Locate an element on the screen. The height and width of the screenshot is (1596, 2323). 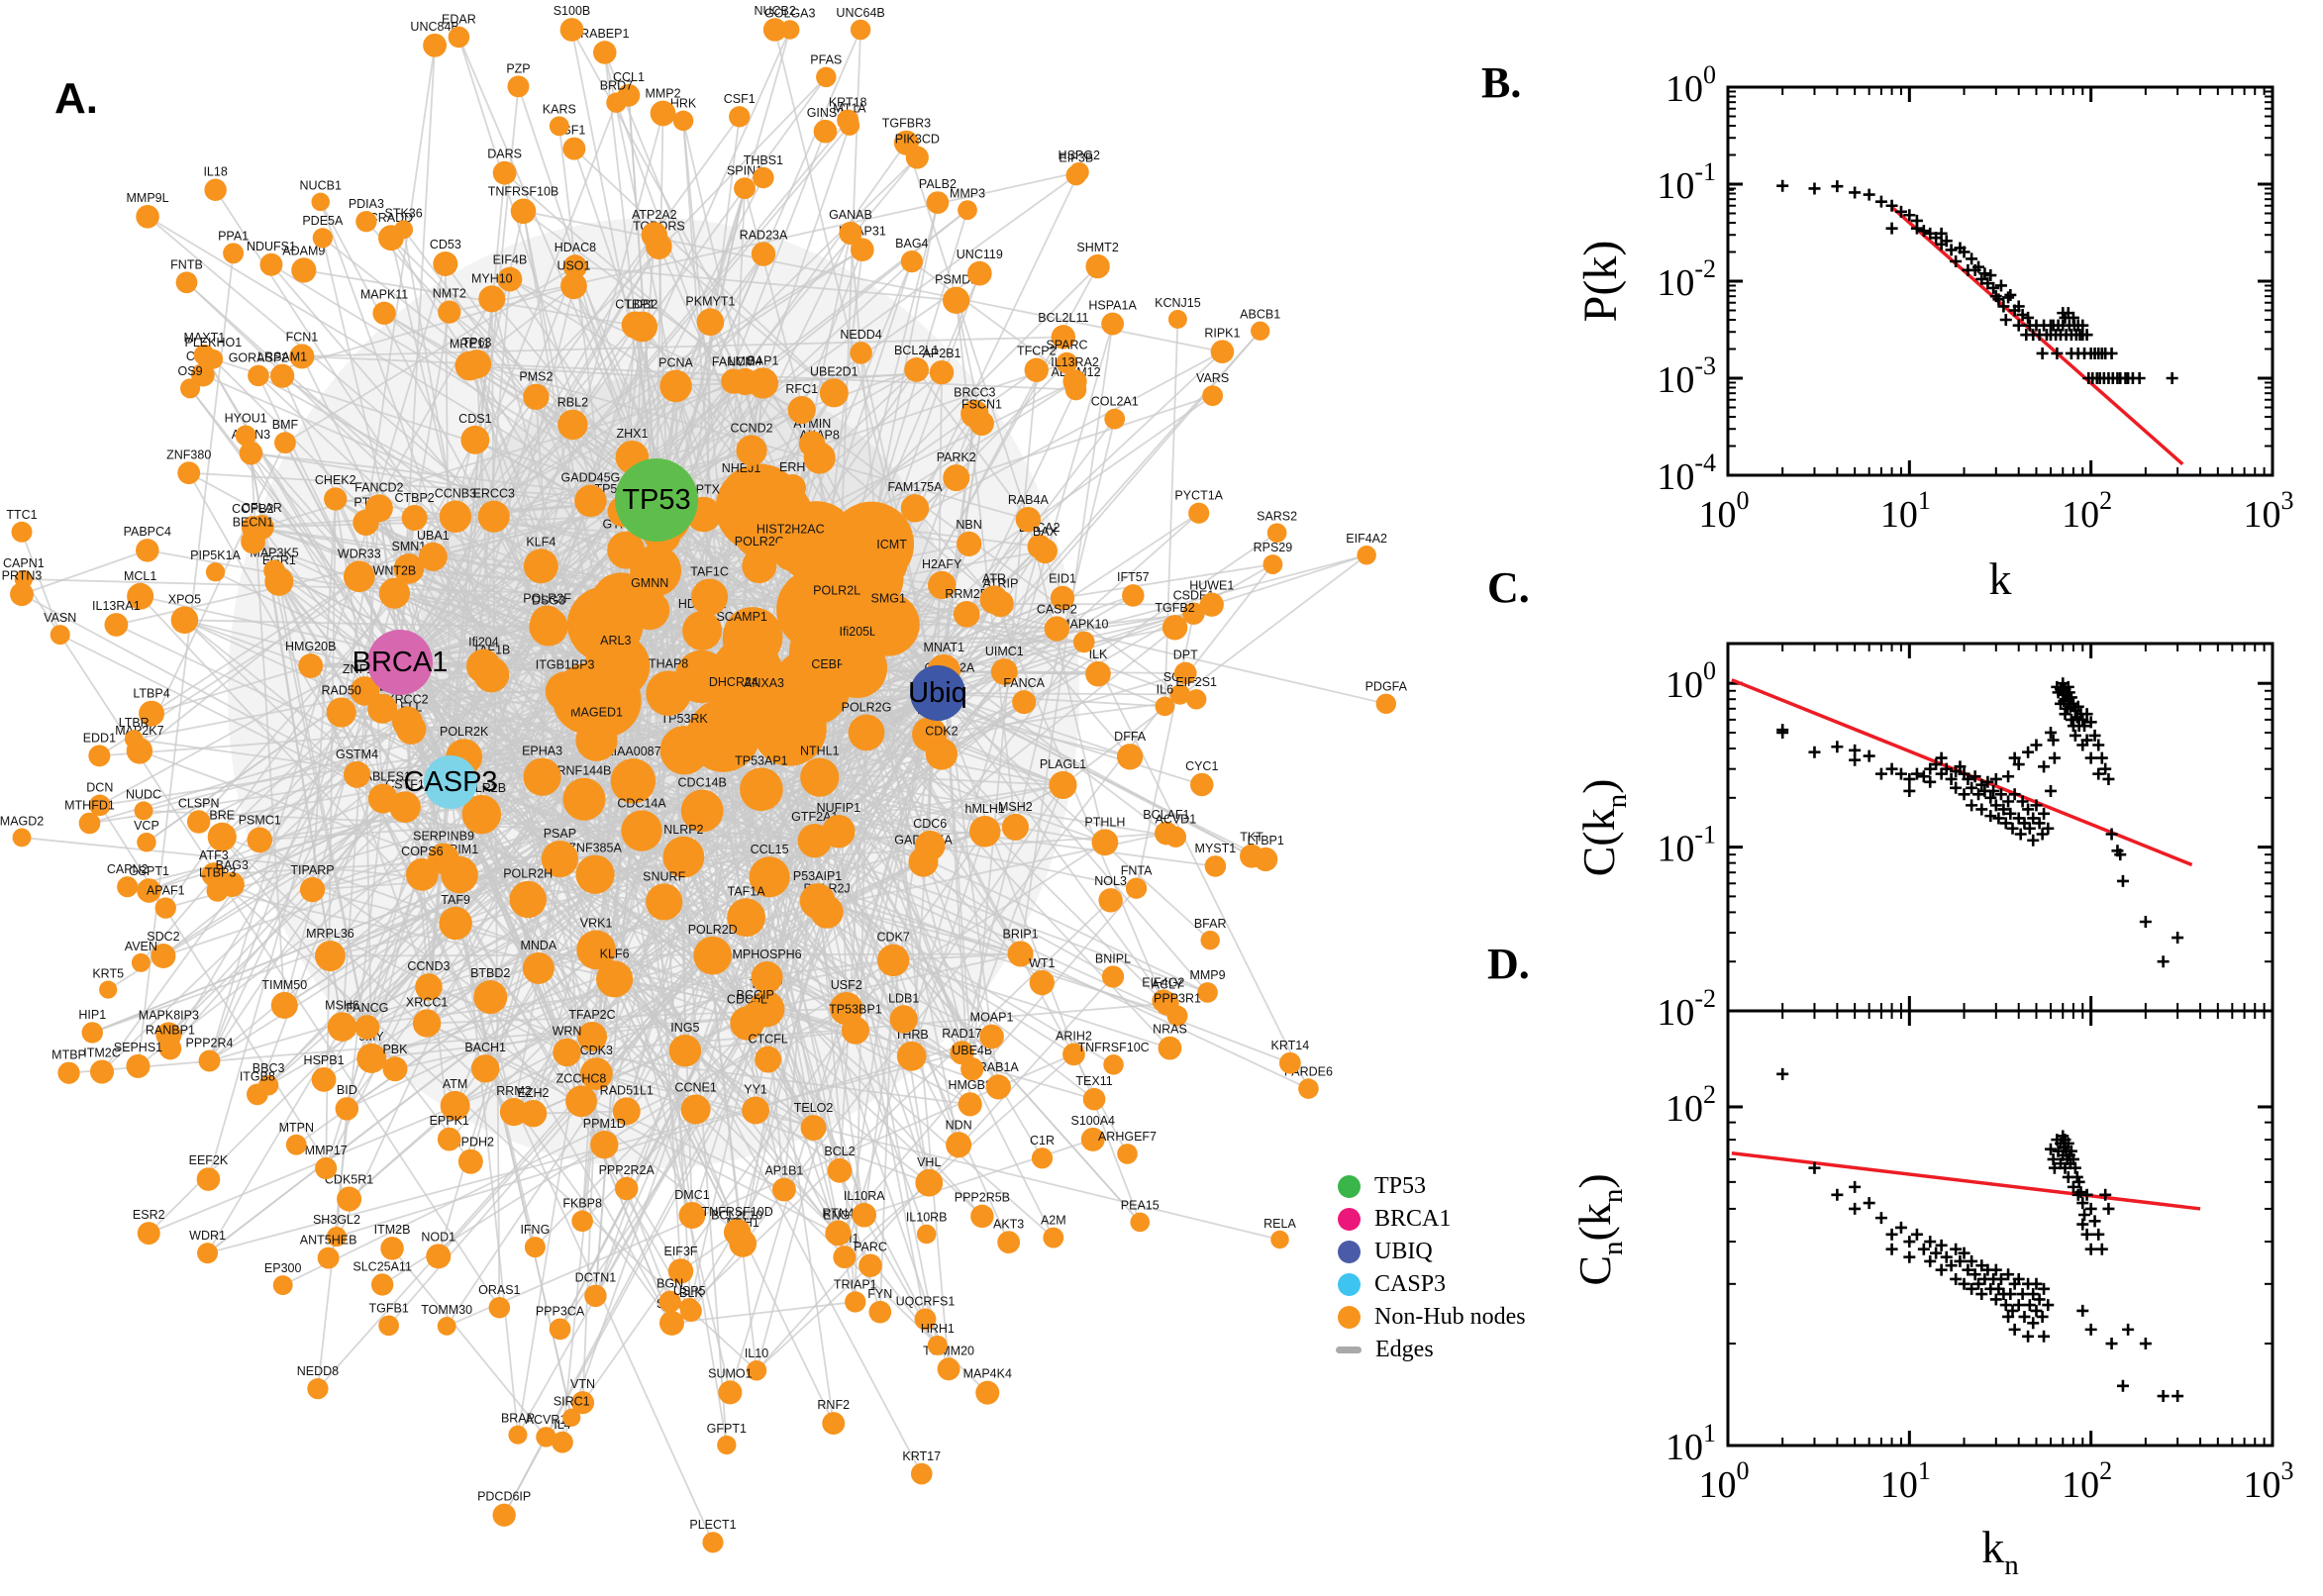
network-node: TIPARP is located at coordinates (312, 883).